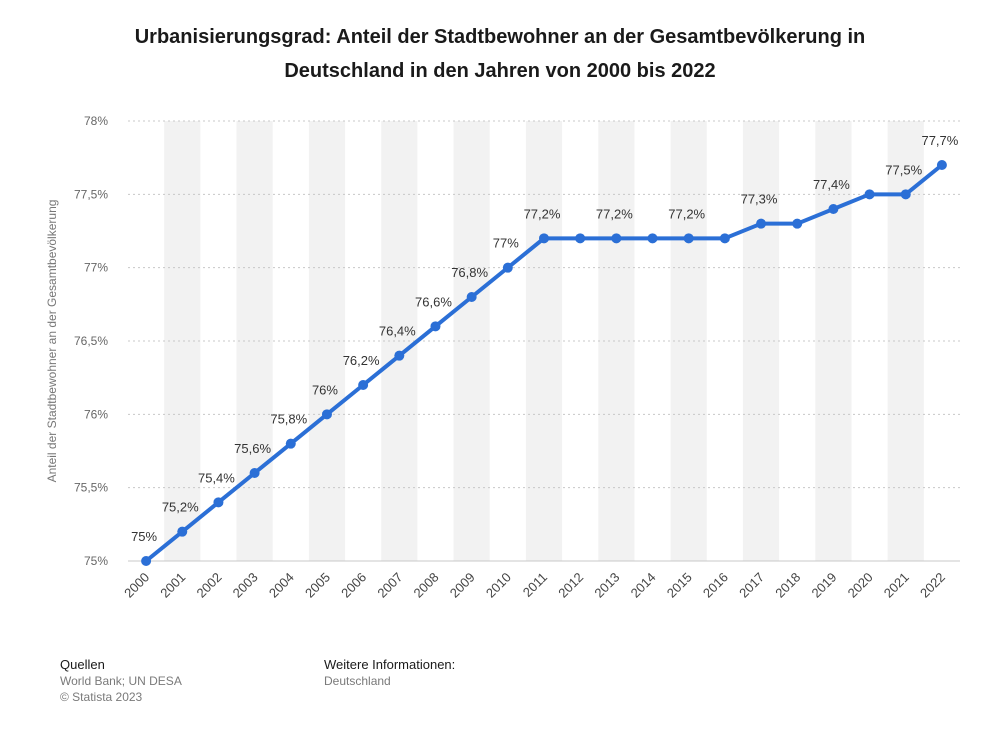 The width and height of the screenshot is (1000, 743). Describe the element at coordinates (136, 585) in the screenshot. I see `x-tick-label: 2000` at that location.